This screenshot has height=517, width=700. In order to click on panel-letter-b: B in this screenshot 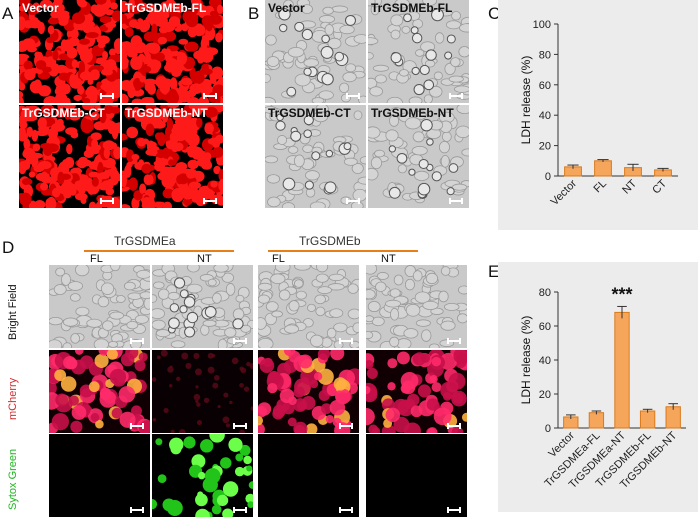, I will do `click(254, 13)`.